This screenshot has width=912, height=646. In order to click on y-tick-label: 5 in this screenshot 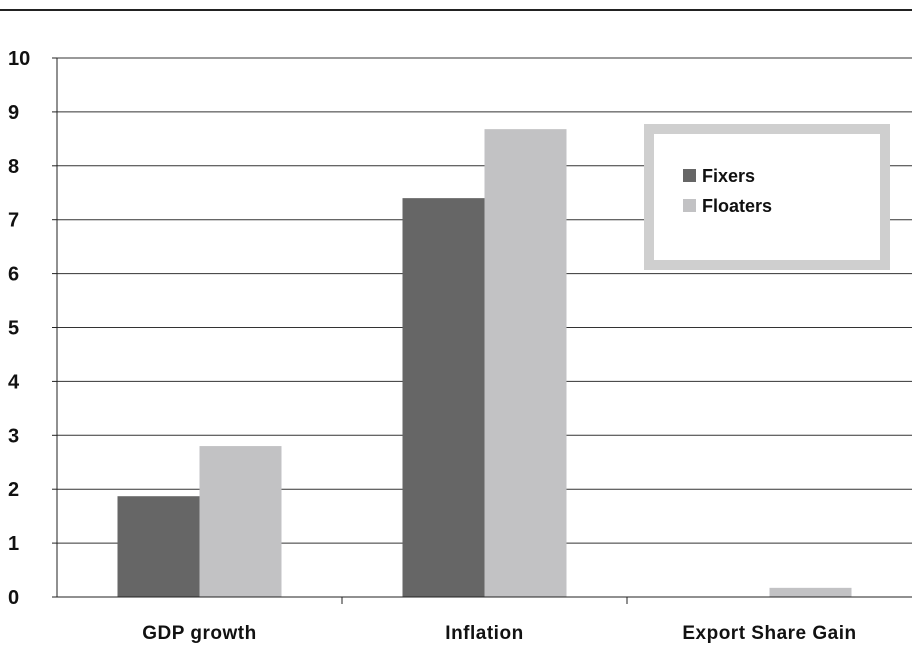, I will do `click(13, 329)`.